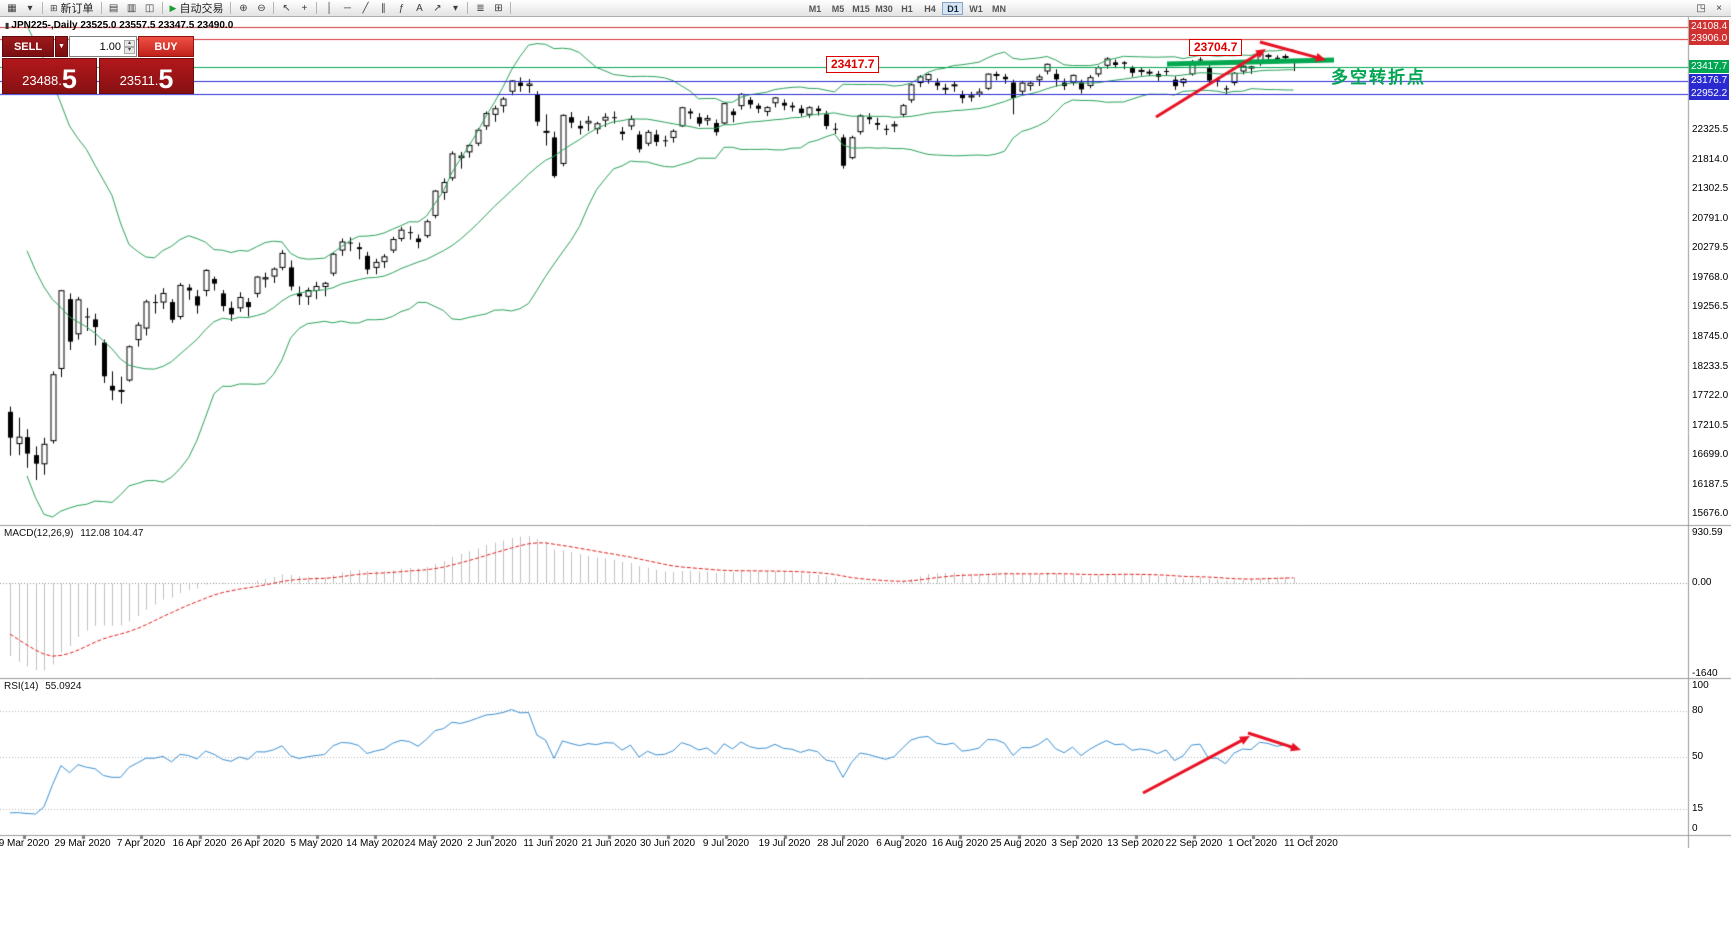  I want to click on timeframe-m1-button: M1, so click(815, 8).